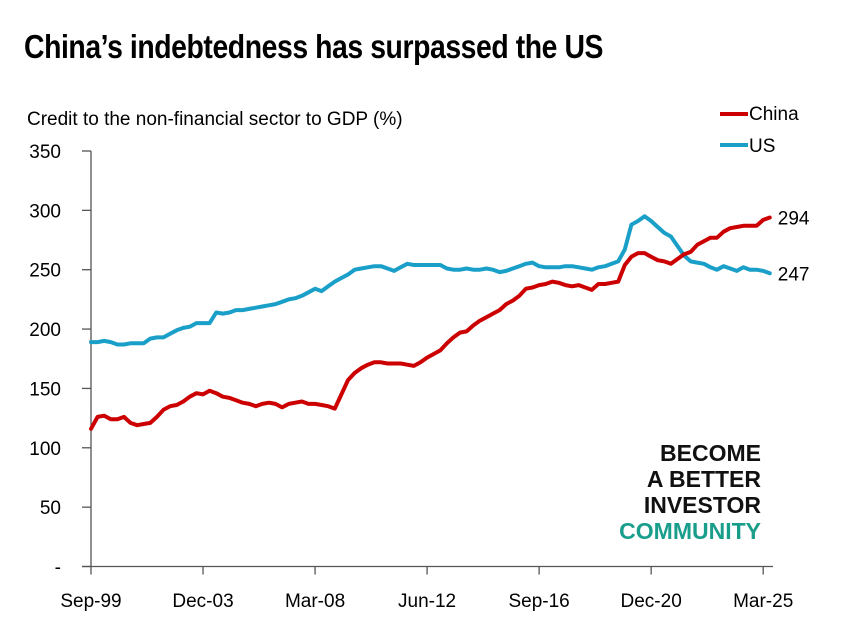 The image size is (847, 635). I want to click on y-tick-label: 350, so click(45, 152).